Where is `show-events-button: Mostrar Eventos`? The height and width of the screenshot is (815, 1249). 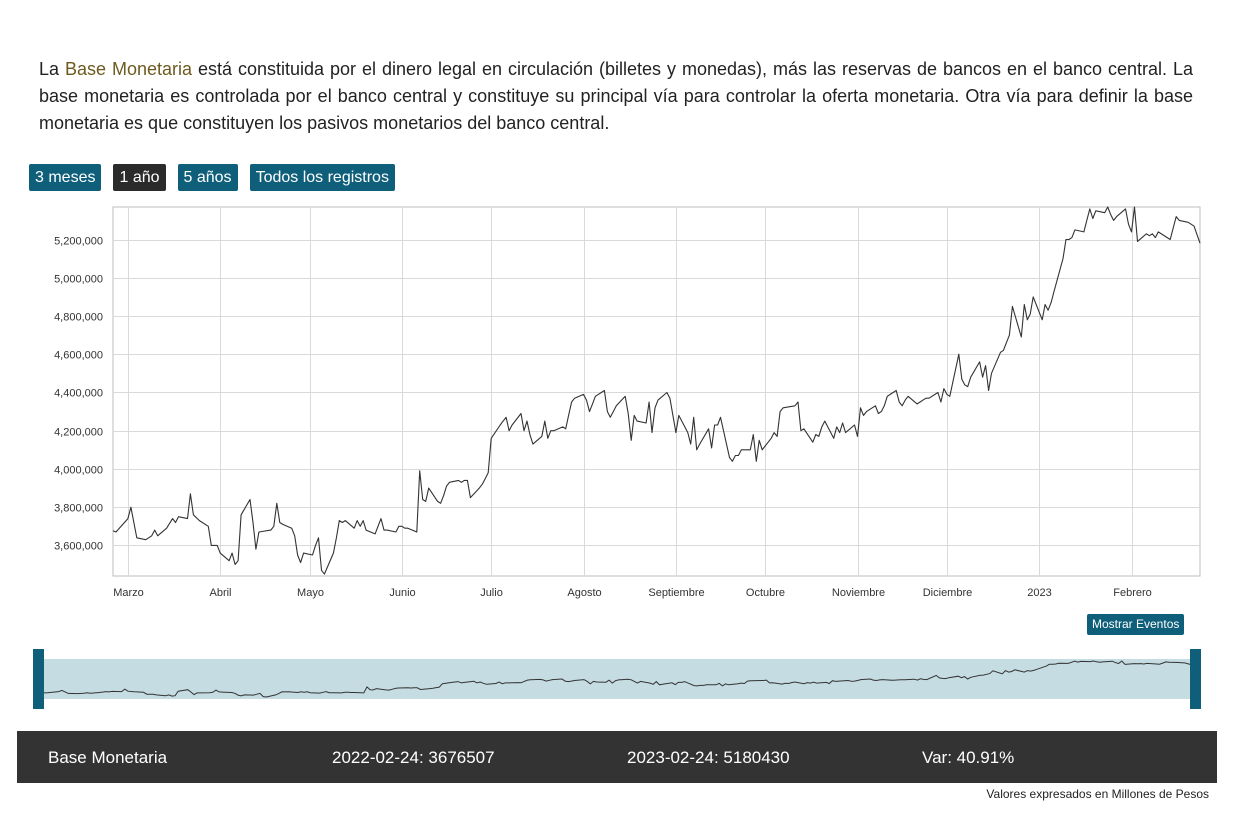
show-events-button: Mostrar Eventos is located at coordinates (1136, 624).